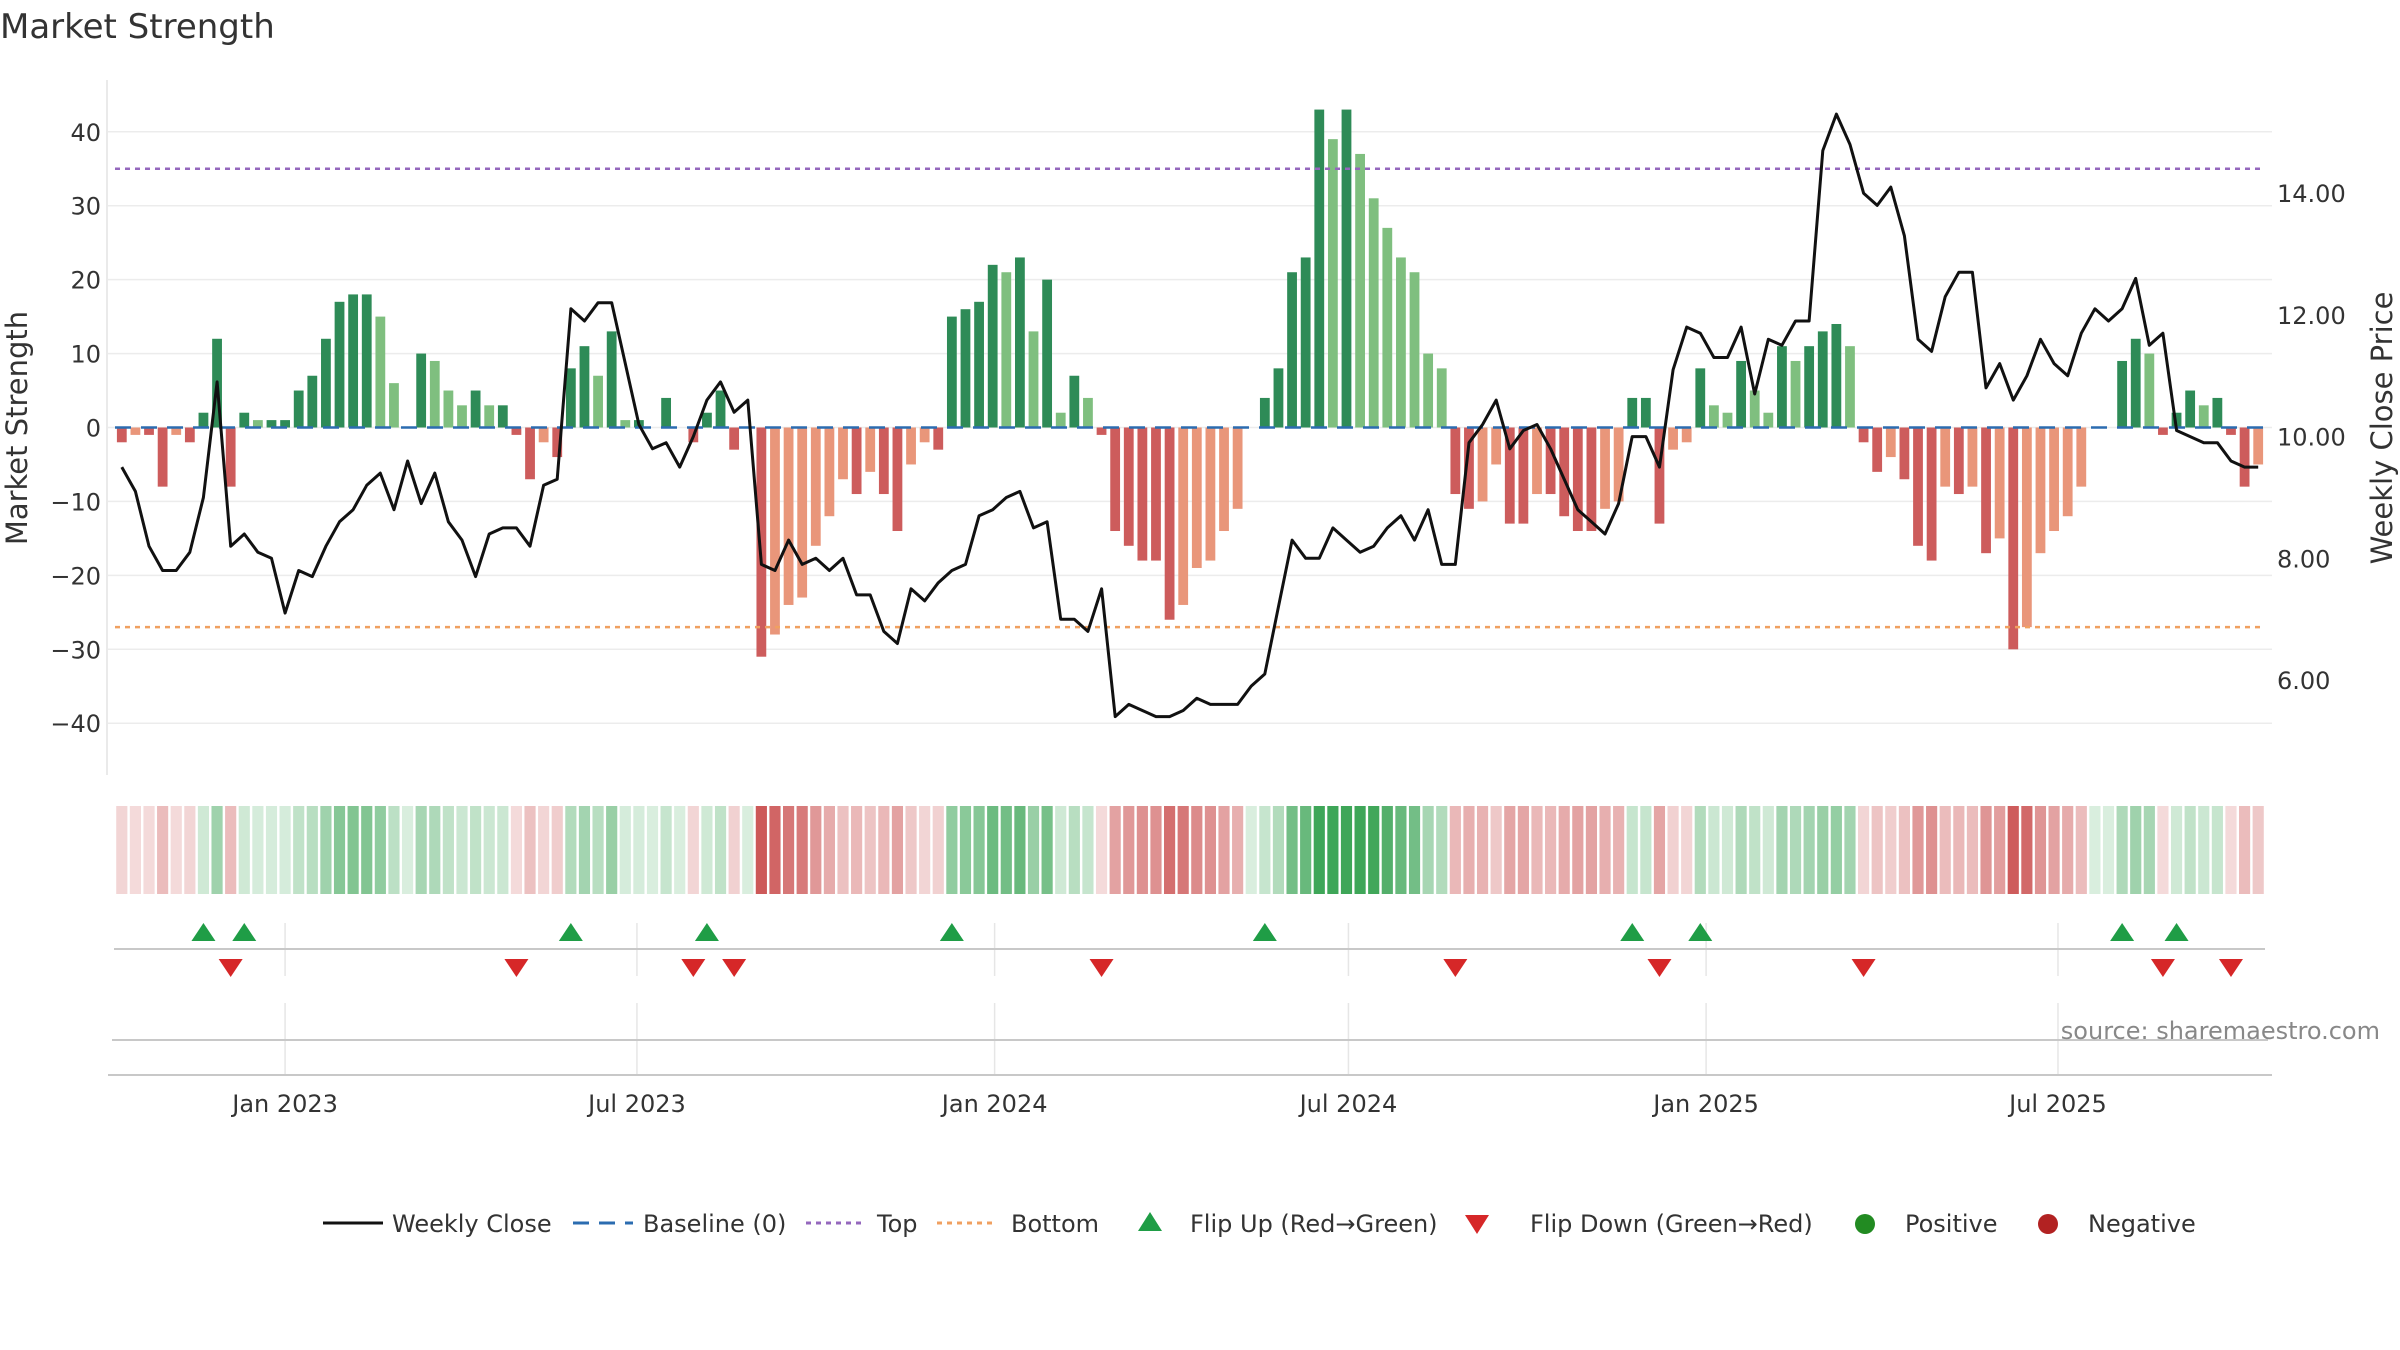 This screenshot has width=2400, height=1350. Describe the element at coordinates (2142, 1224) in the screenshot. I see `legend-label-negative: Negative` at that location.